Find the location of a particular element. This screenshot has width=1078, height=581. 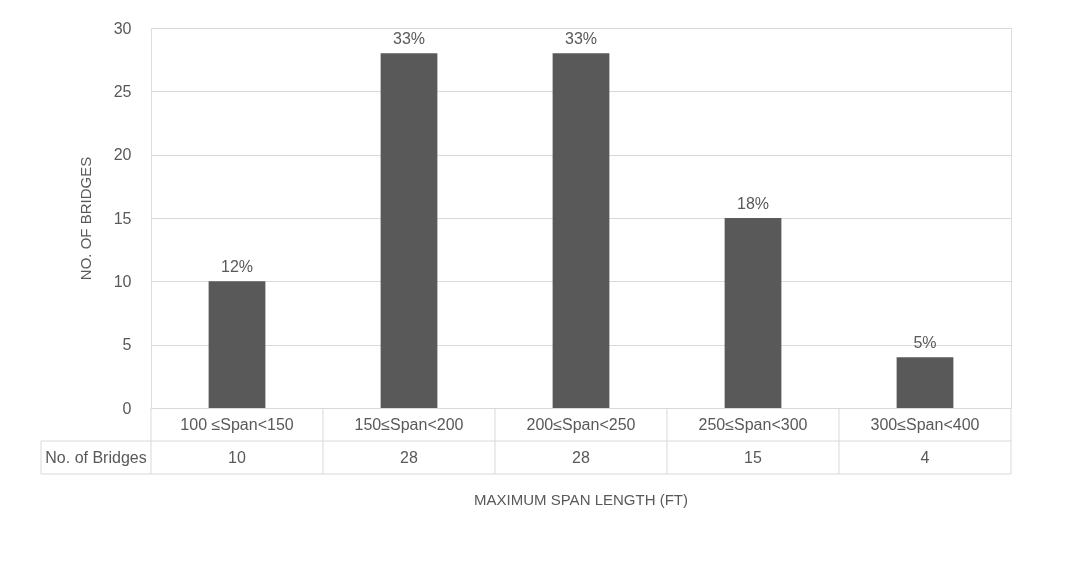

x-axis-title: MAXIMUM SPAN LENGTH (FT) is located at coordinates (581, 499).